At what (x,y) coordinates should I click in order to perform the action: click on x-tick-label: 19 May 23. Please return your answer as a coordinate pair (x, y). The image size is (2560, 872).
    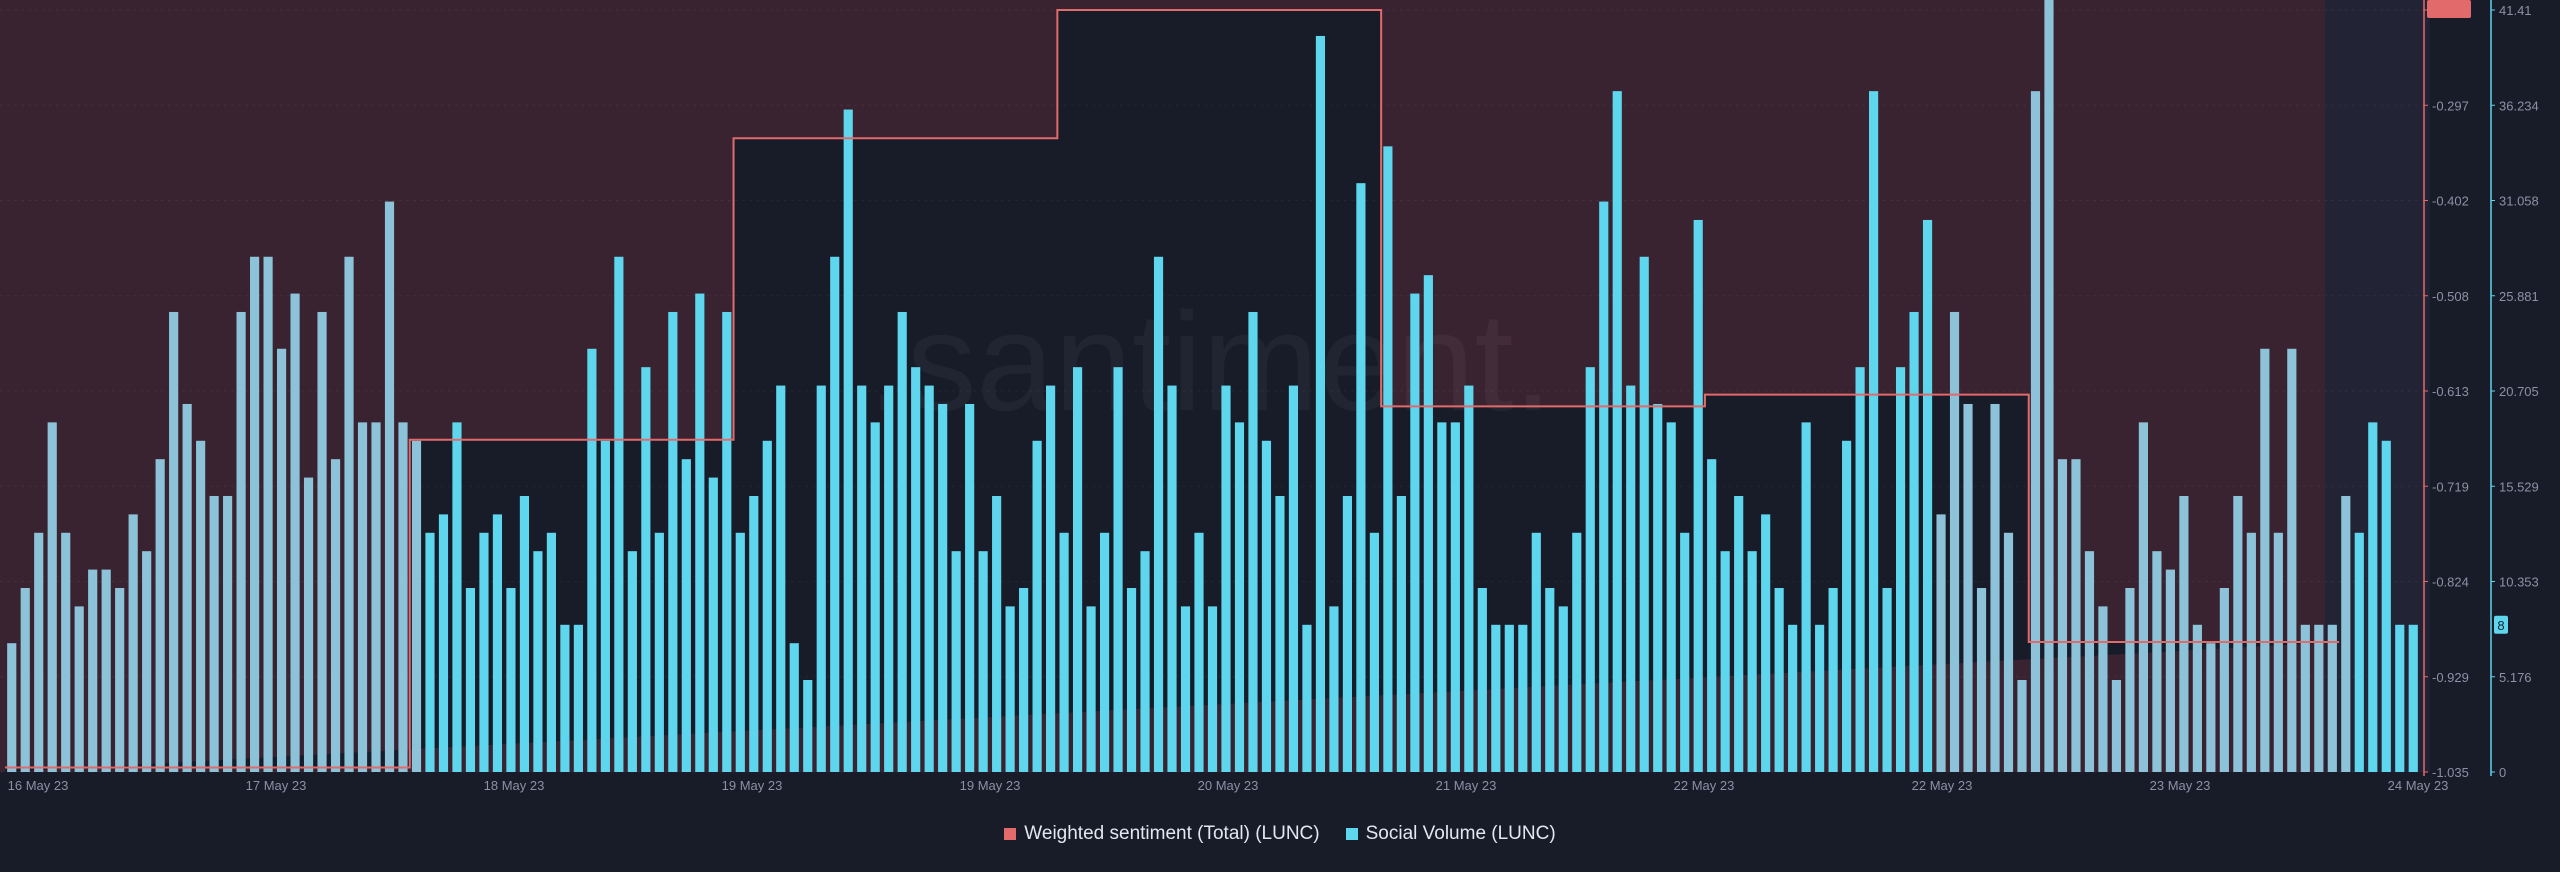
    Looking at the image, I should click on (990, 785).